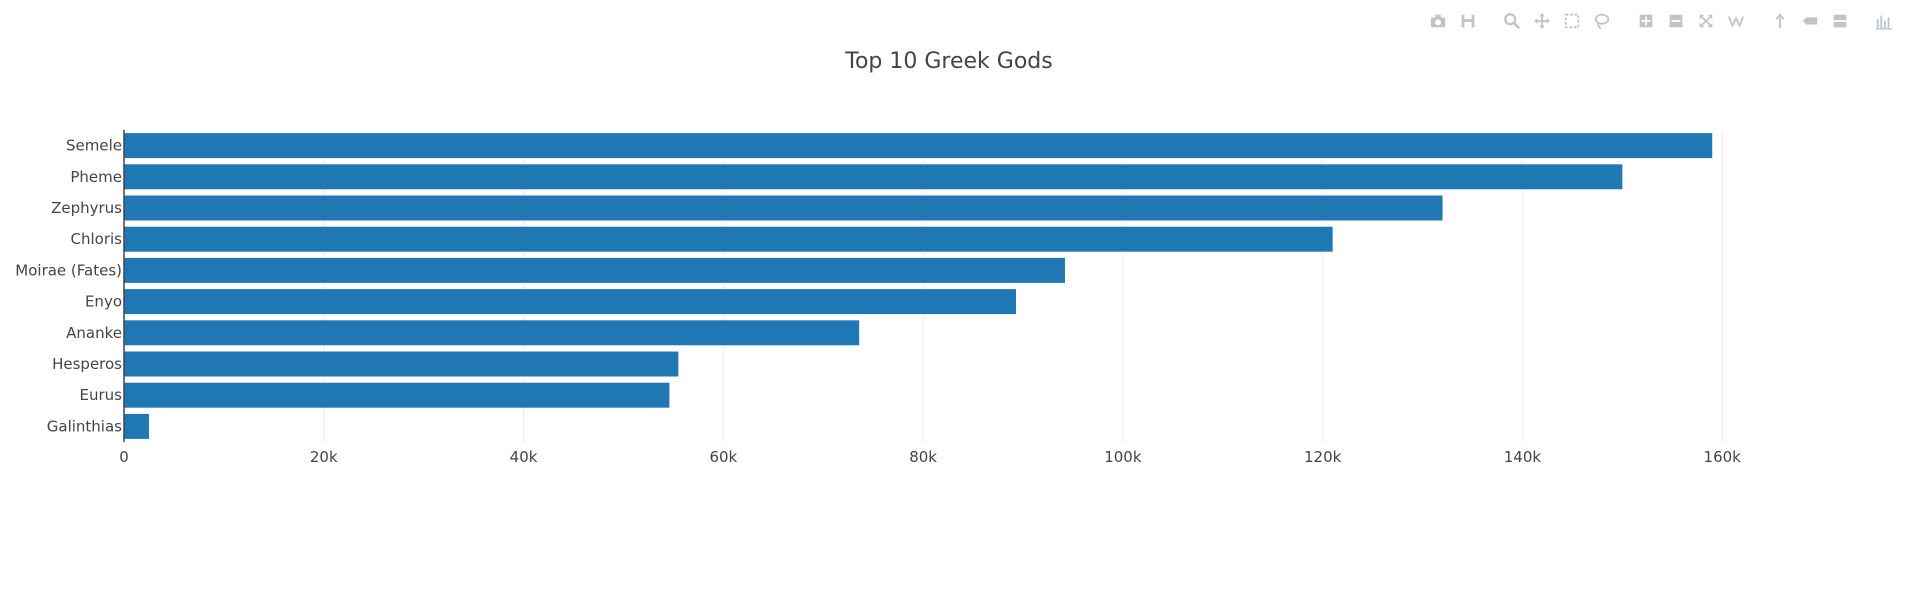 This screenshot has height=599, width=1909. What do you see at coordinates (1736, 21) in the screenshot?
I see `reset-axes-icon` at bounding box center [1736, 21].